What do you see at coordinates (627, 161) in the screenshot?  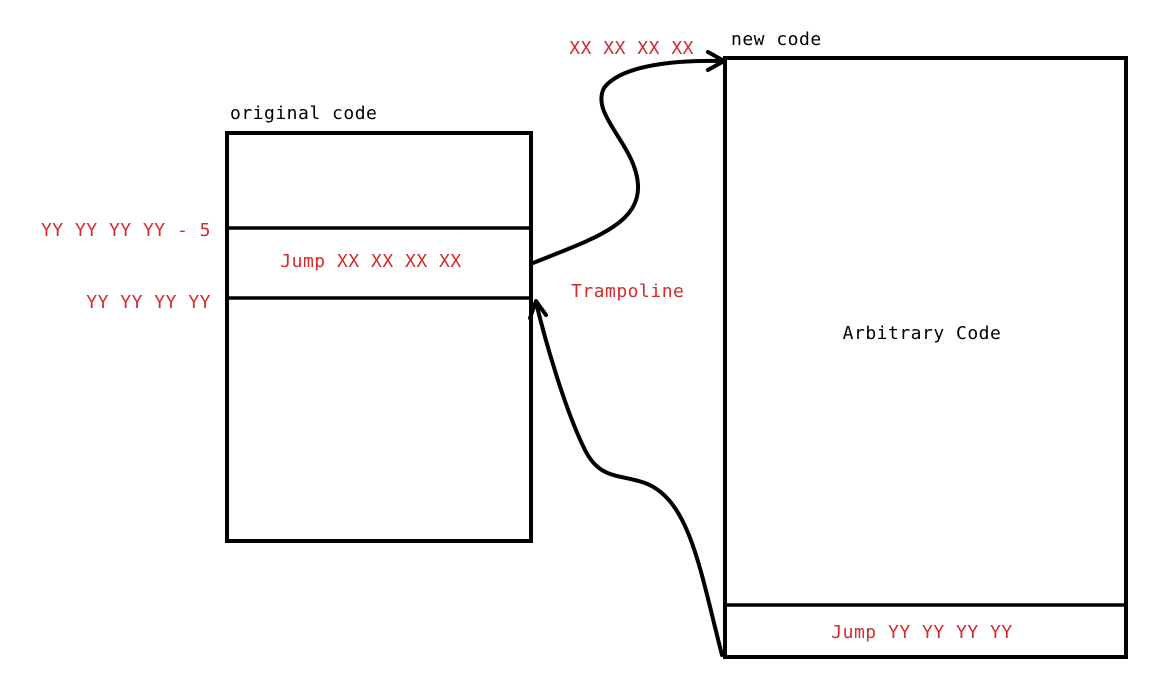 I see `jump-arrow-curve` at bounding box center [627, 161].